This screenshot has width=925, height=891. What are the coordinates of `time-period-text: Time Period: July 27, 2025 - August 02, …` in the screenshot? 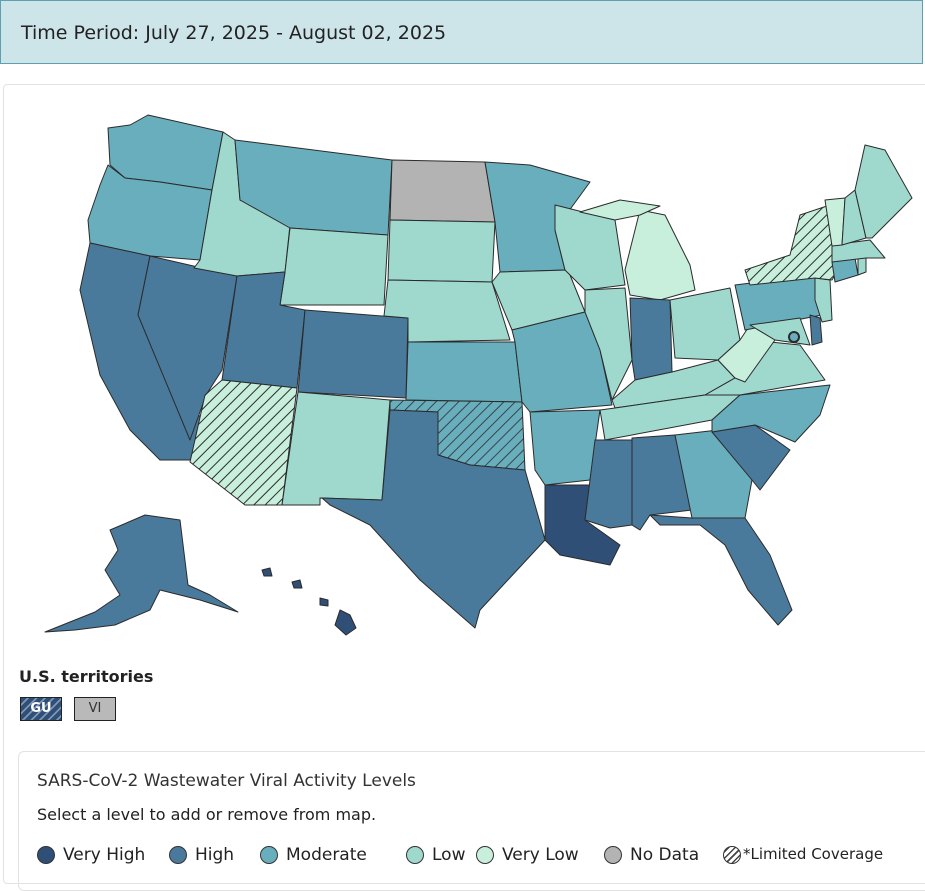 It's located at (234, 33).